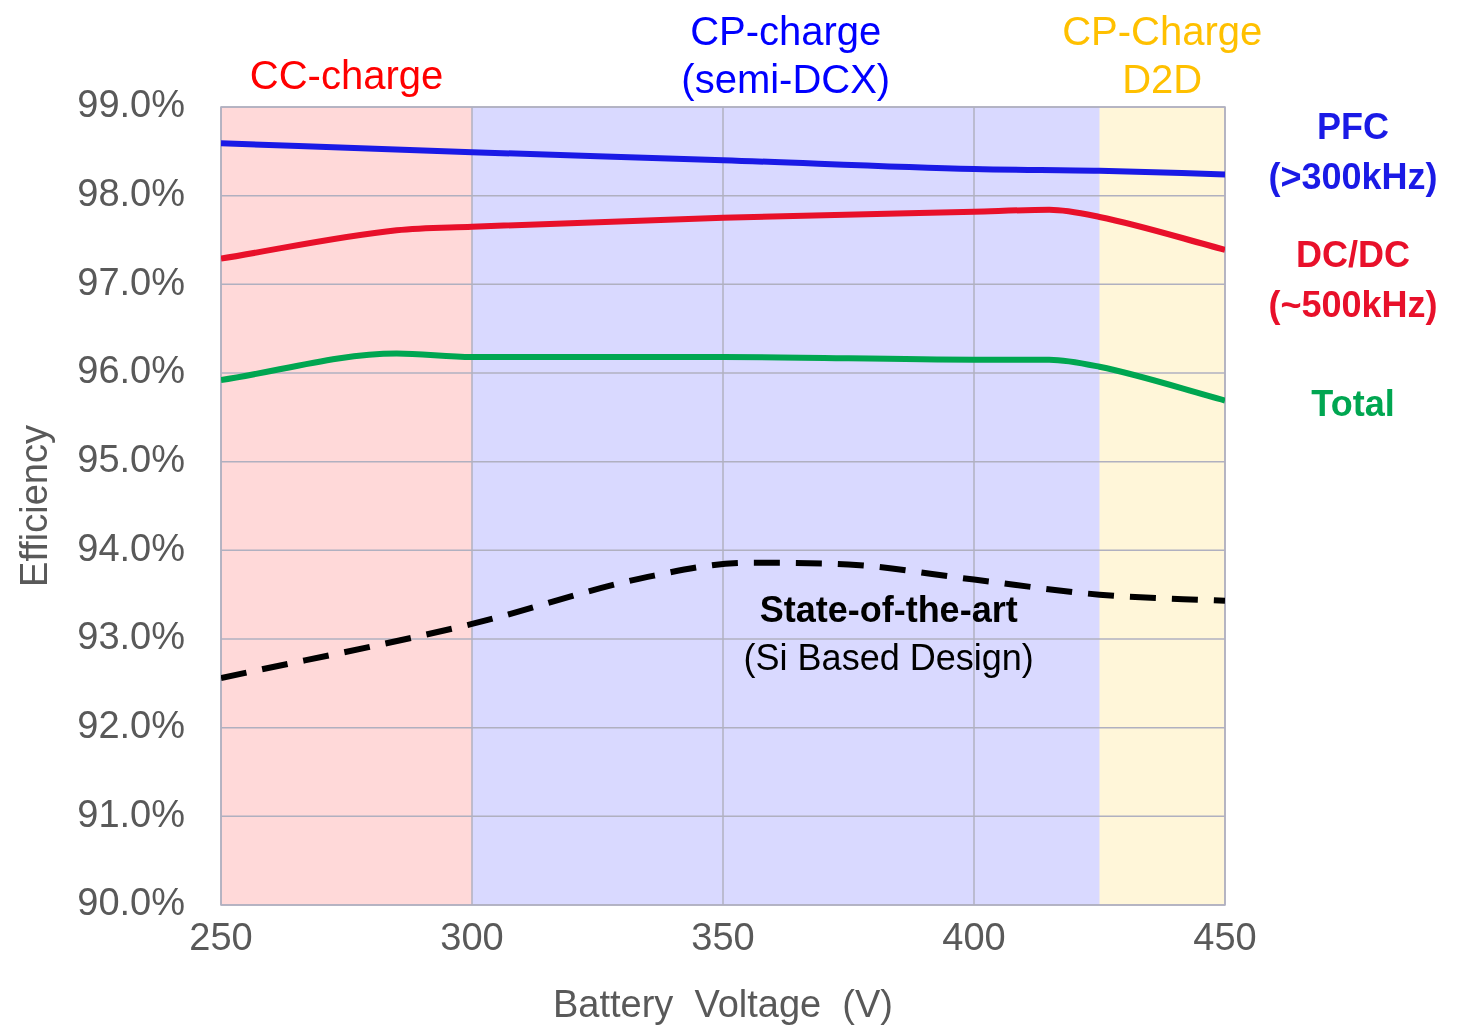 Image resolution: width=1462 pixels, height=1033 pixels. I want to click on x-axis-title: Battery Voltage (V), so click(723, 1003).